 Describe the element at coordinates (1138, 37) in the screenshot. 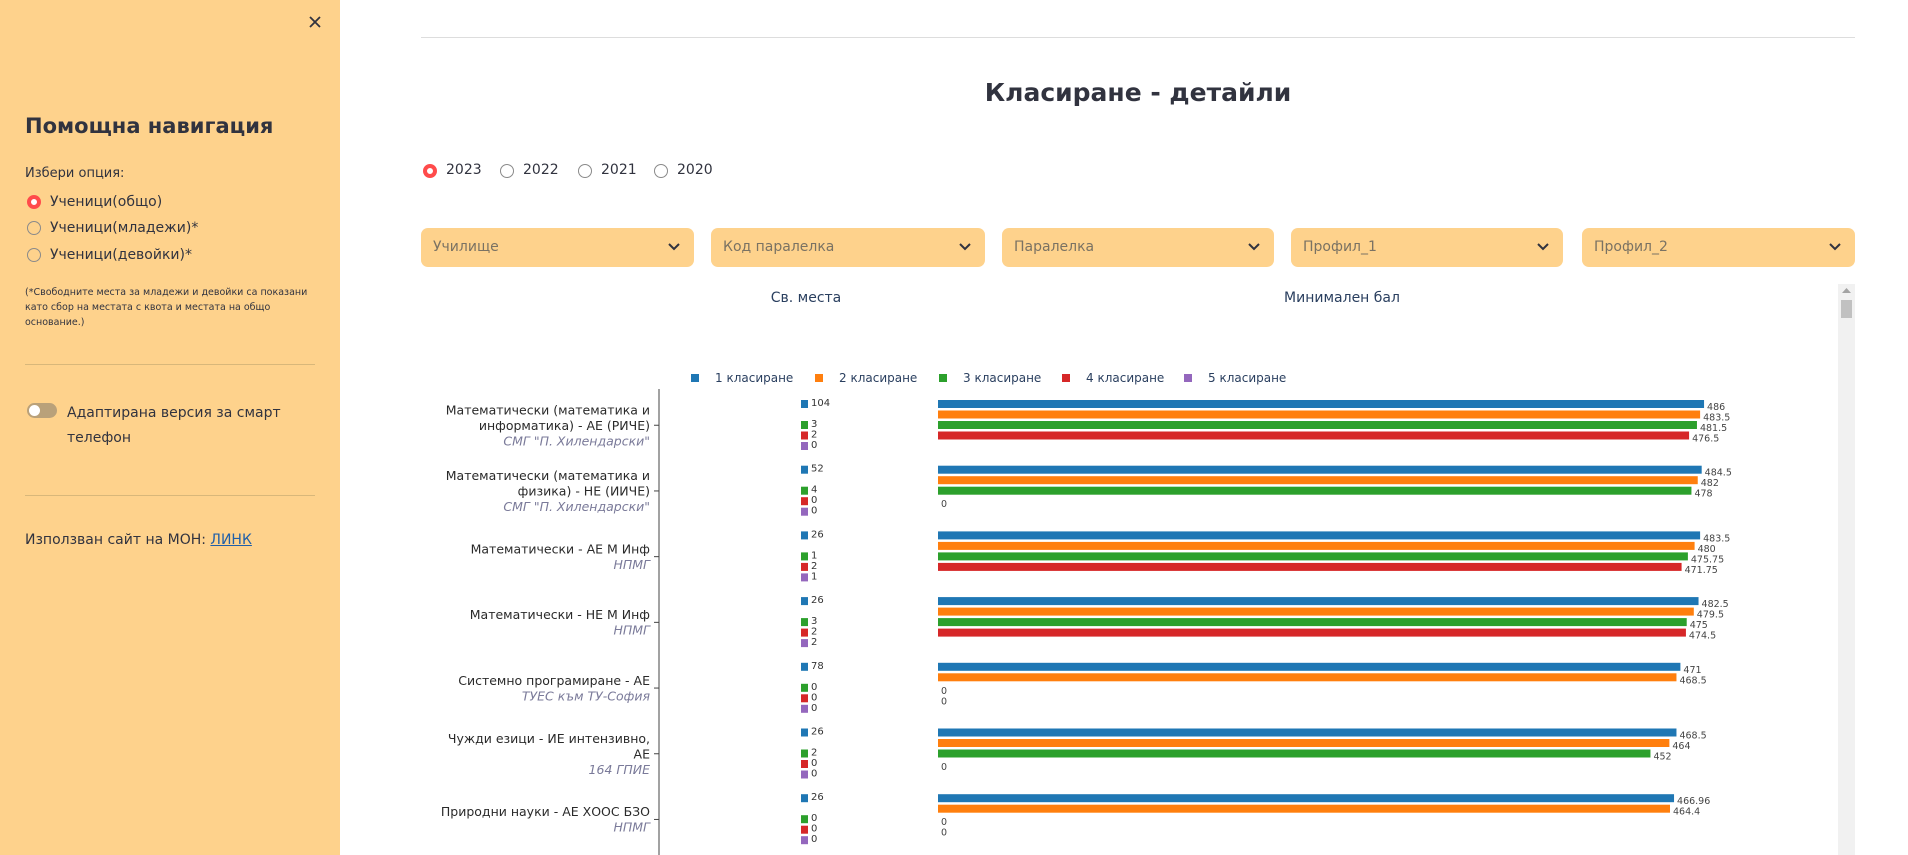

I see `divider` at that location.